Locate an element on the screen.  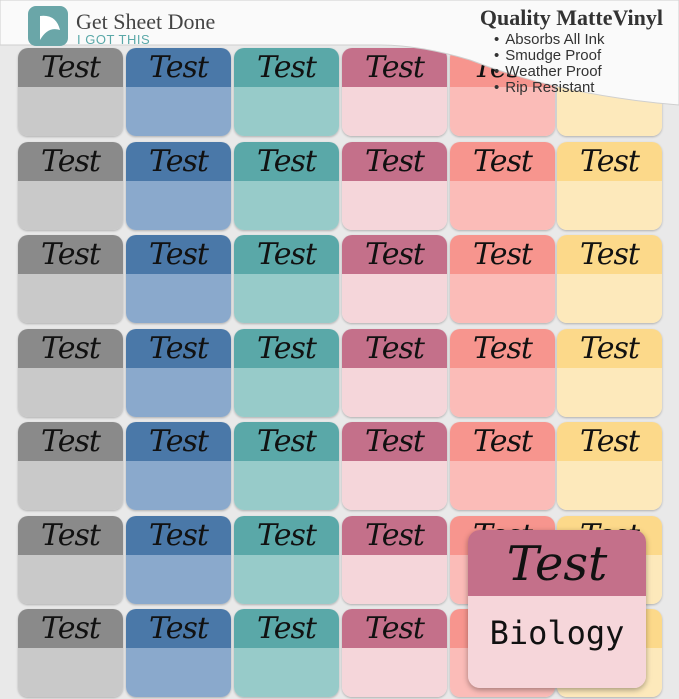
quality-title: Quality MatteVinyl is located at coordinates (571, 17).